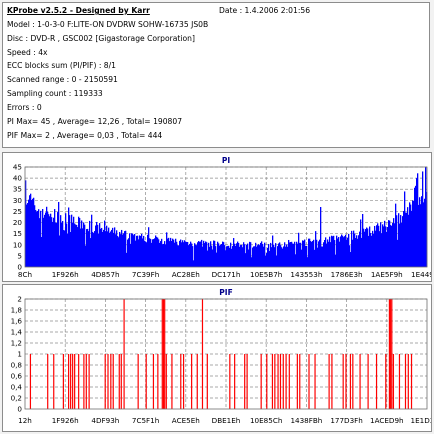 Image resolution: width=434 pixels, height=434 pixels. I want to click on x-tick-label: 1F926h, so click(65, 420).